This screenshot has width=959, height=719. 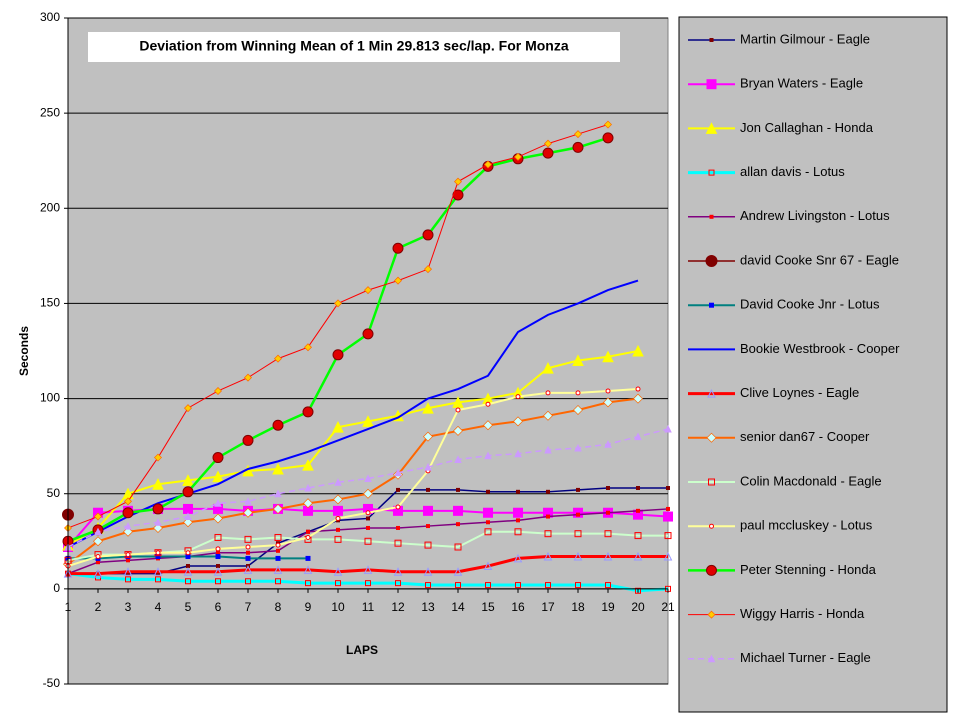 I want to click on y-tick-label: 300, so click(x=50, y=17).